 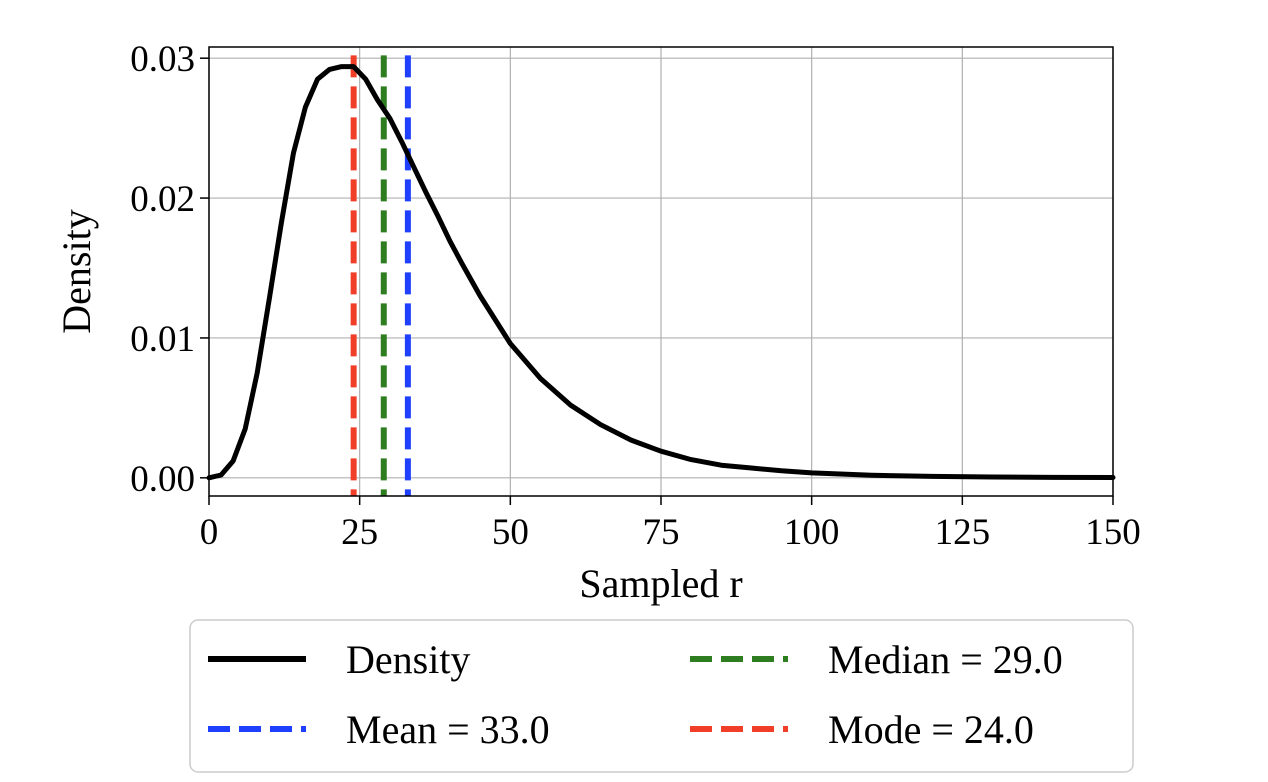 I want to click on legend-label: Mean = 33.0, so click(x=448, y=729).